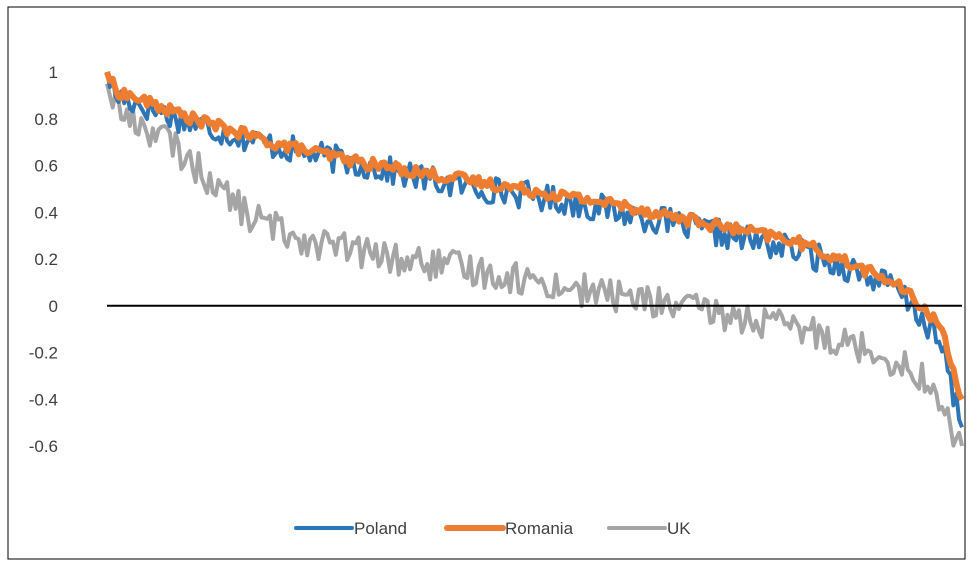 This screenshot has height=561, width=973. What do you see at coordinates (43, 353) in the screenshot?
I see `y-tick-label: -0.2` at bounding box center [43, 353].